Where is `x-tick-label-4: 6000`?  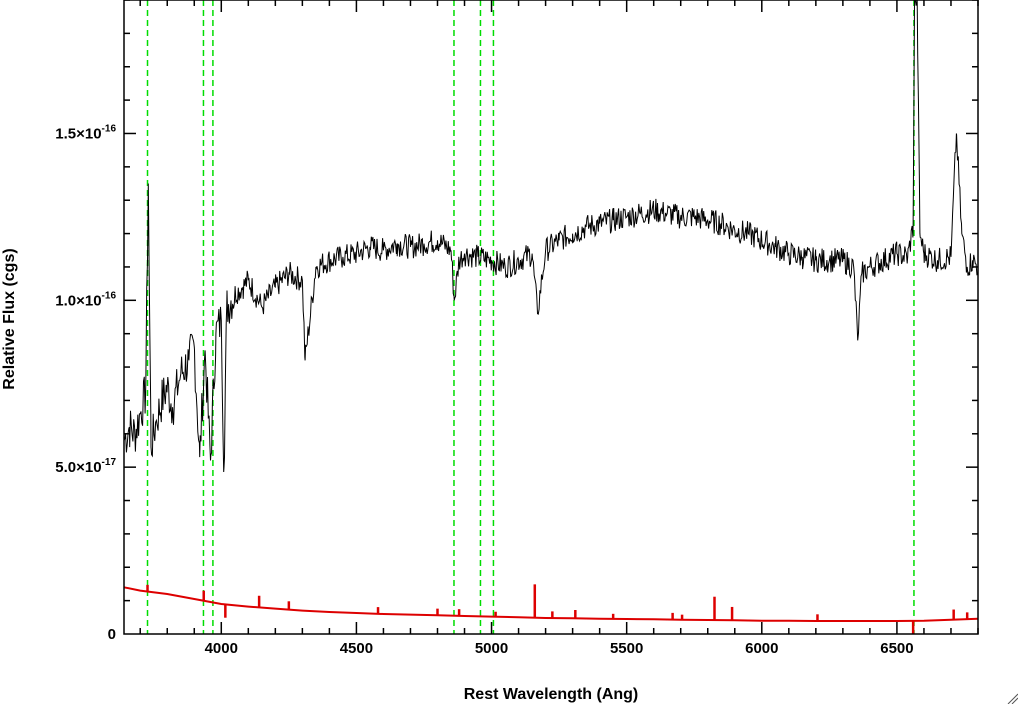 x-tick-label-4: 6000 is located at coordinates (761, 648).